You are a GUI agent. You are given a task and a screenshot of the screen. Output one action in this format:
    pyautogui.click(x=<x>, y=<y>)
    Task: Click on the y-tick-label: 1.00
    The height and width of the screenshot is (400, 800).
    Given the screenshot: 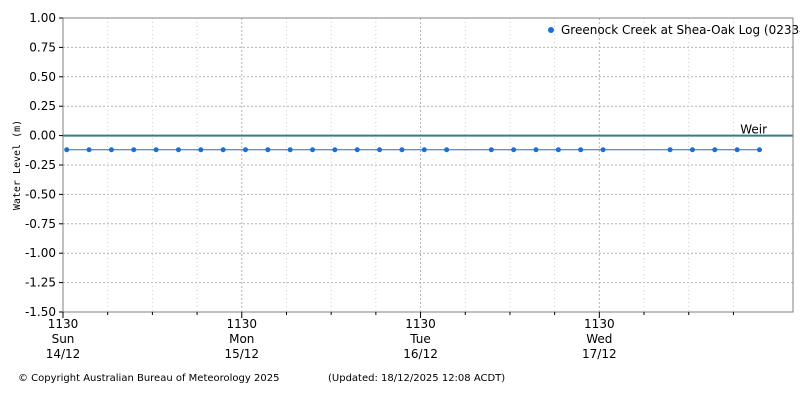 What is the action you would take?
    pyautogui.click(x=42, y=18)
    